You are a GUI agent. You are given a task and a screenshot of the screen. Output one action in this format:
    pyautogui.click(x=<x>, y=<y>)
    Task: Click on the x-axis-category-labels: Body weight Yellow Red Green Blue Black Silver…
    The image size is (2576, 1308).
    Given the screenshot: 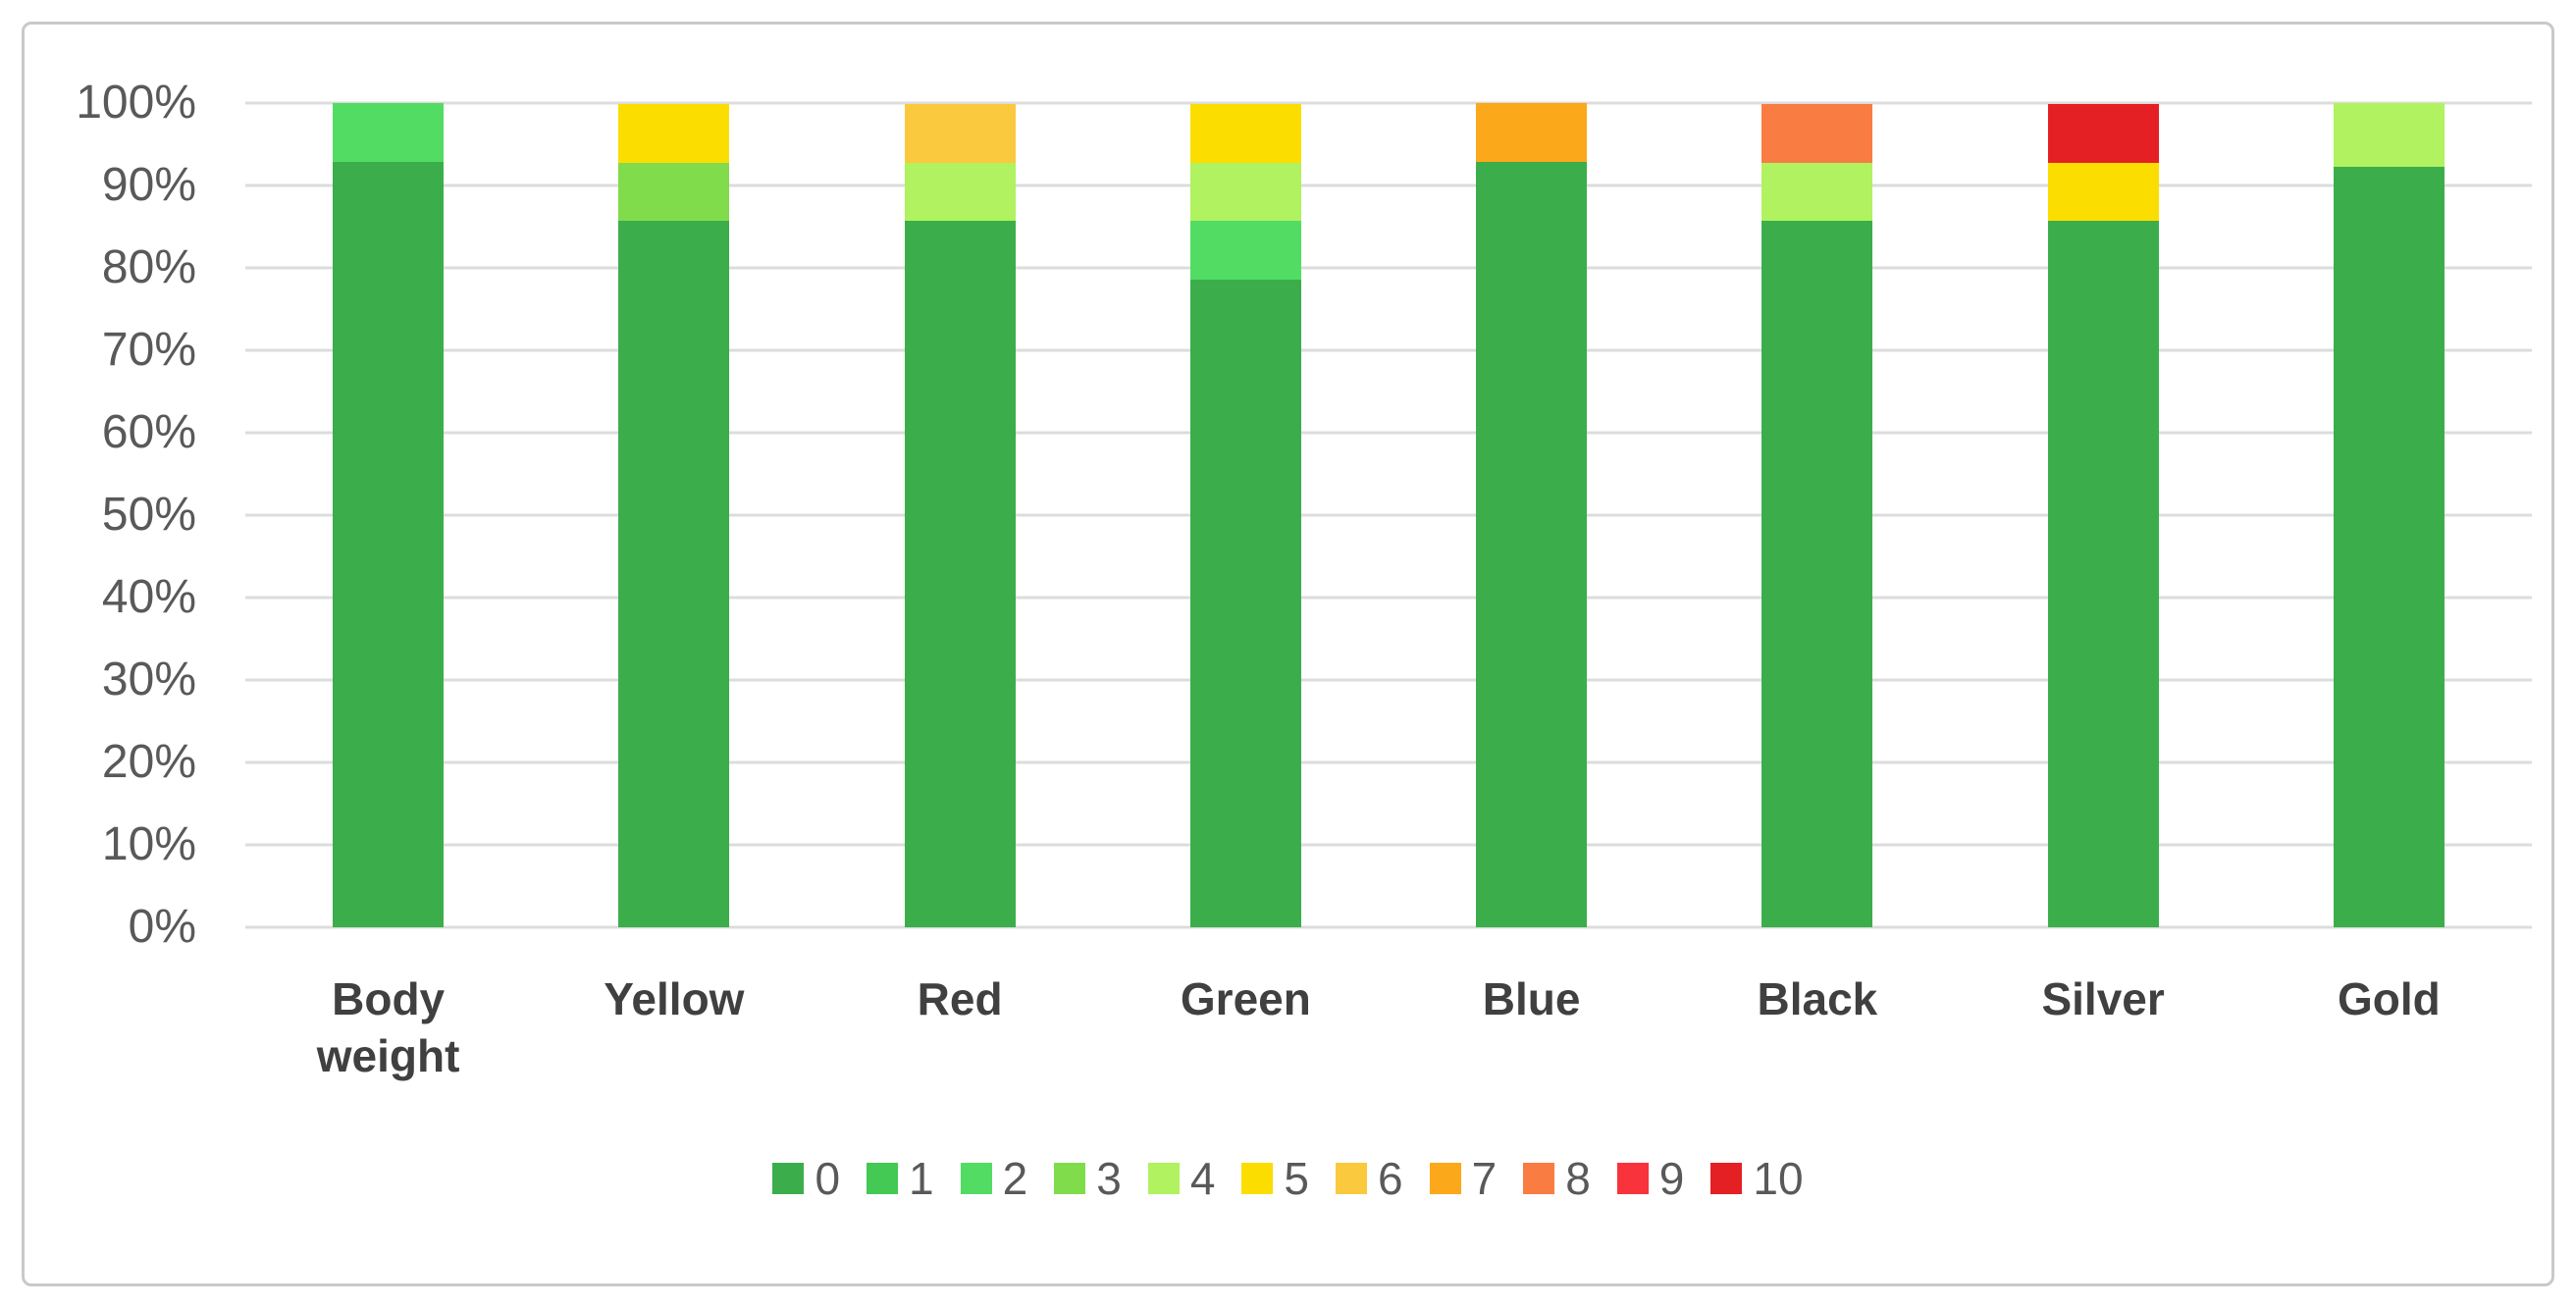 What is the action you would take?
    pyautogui.click(x=1388, y=1027)
    